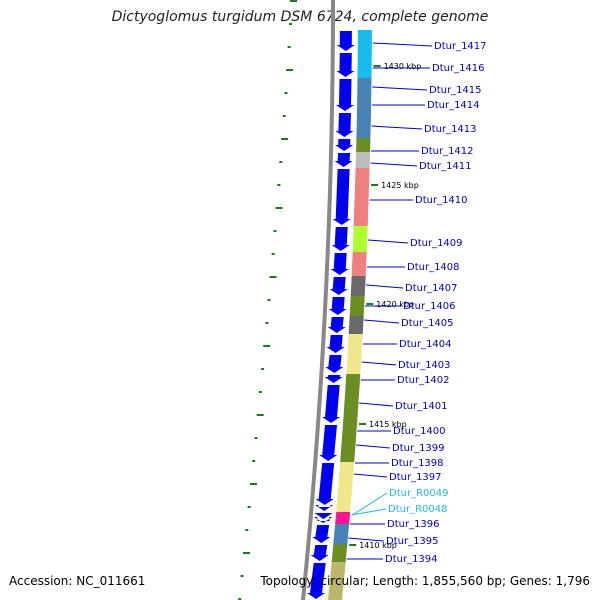  What do you see at coordinates (400, 185) in the screenshot?
I see `scale-tick-label: 1425 kbp` at bounding box center [400, 185].